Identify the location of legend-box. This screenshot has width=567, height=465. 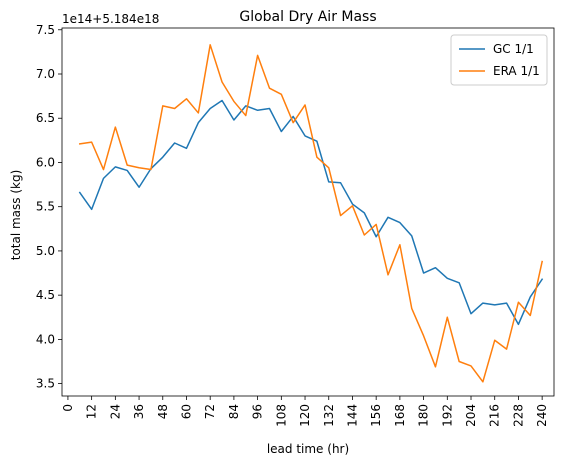
(499, 60).